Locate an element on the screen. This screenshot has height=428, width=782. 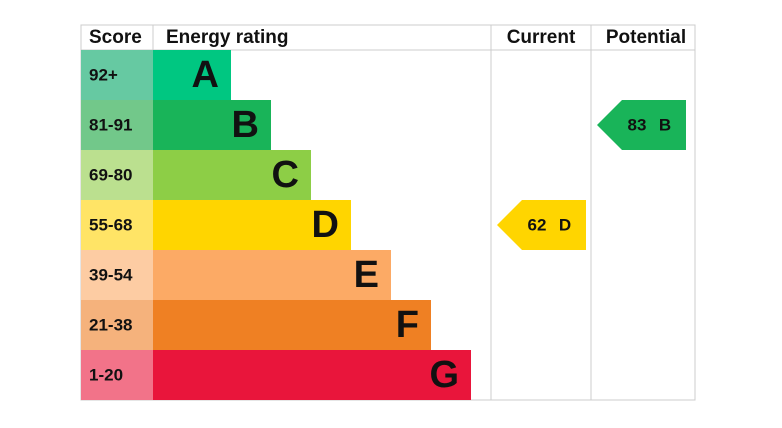
rating-letter: C is located at coordinates (285, 175).